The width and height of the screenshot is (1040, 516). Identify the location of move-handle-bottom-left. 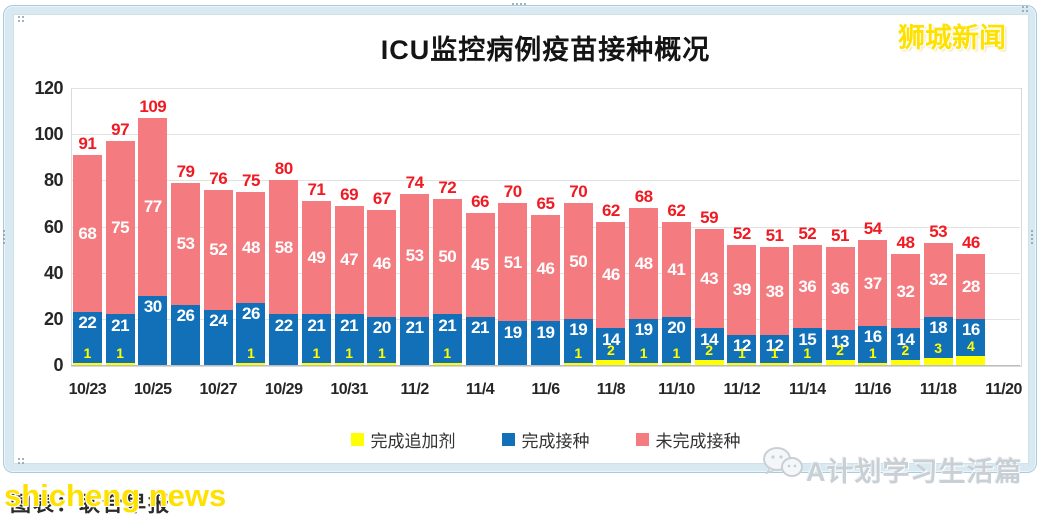
(25, 465).